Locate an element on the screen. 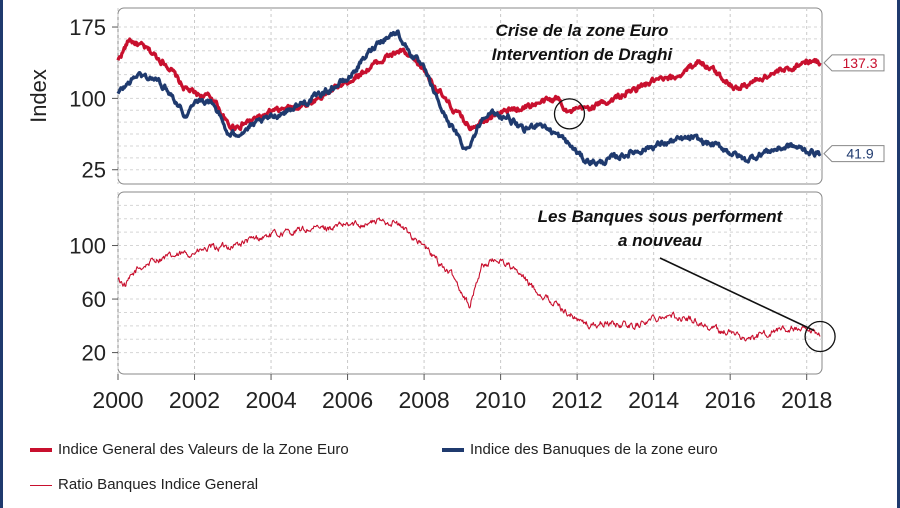 Image resolution: width=900 pixels, height=508 pixels. bottom-ytick-label: 60 is located at coordinates (94, 299).